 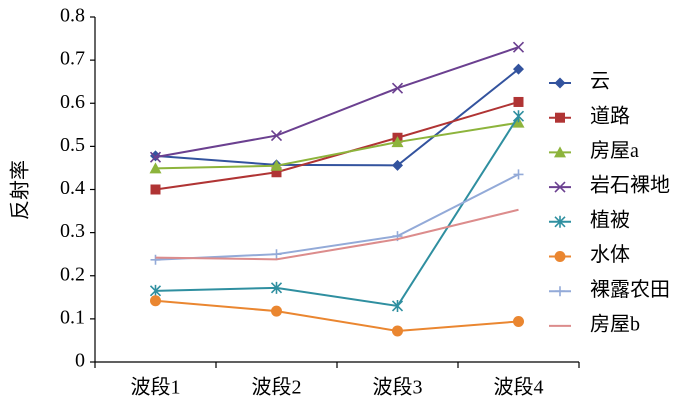 I want to click on legend-label: 裸露农田, so click(x=630, y=289).